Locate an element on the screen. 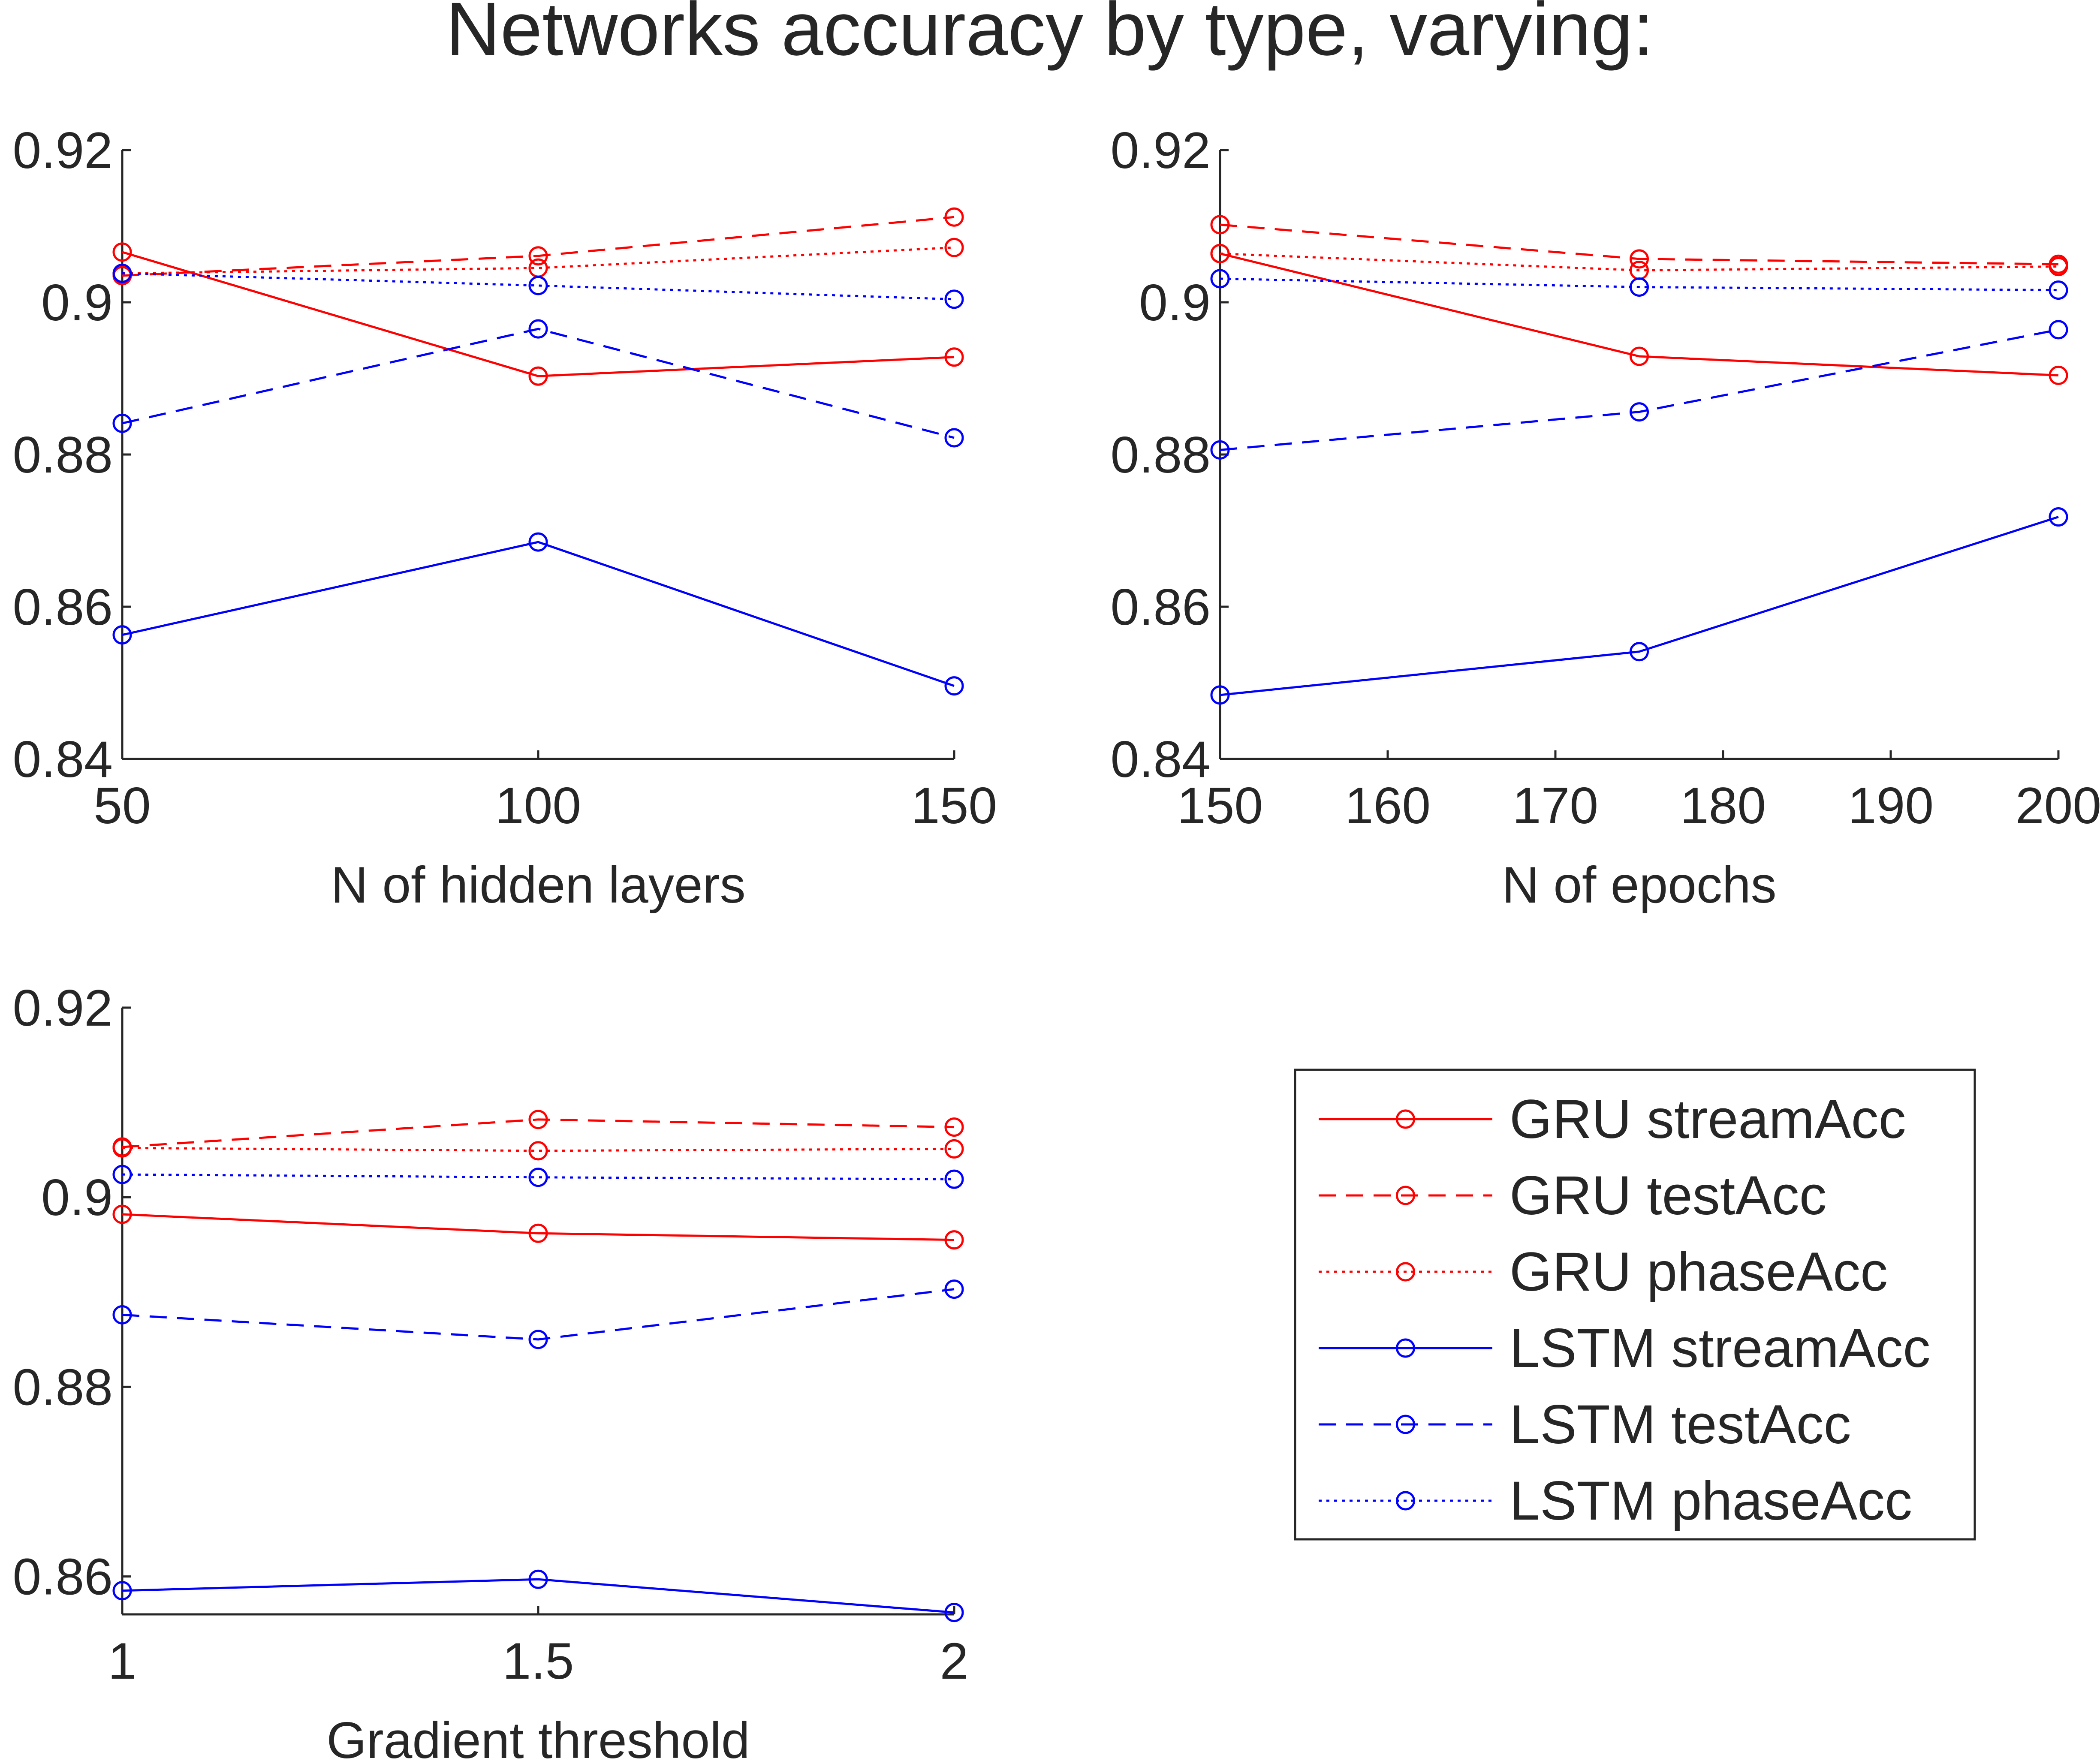  series-line-lstm-phaseacc is located at coordinates (1639, 284).